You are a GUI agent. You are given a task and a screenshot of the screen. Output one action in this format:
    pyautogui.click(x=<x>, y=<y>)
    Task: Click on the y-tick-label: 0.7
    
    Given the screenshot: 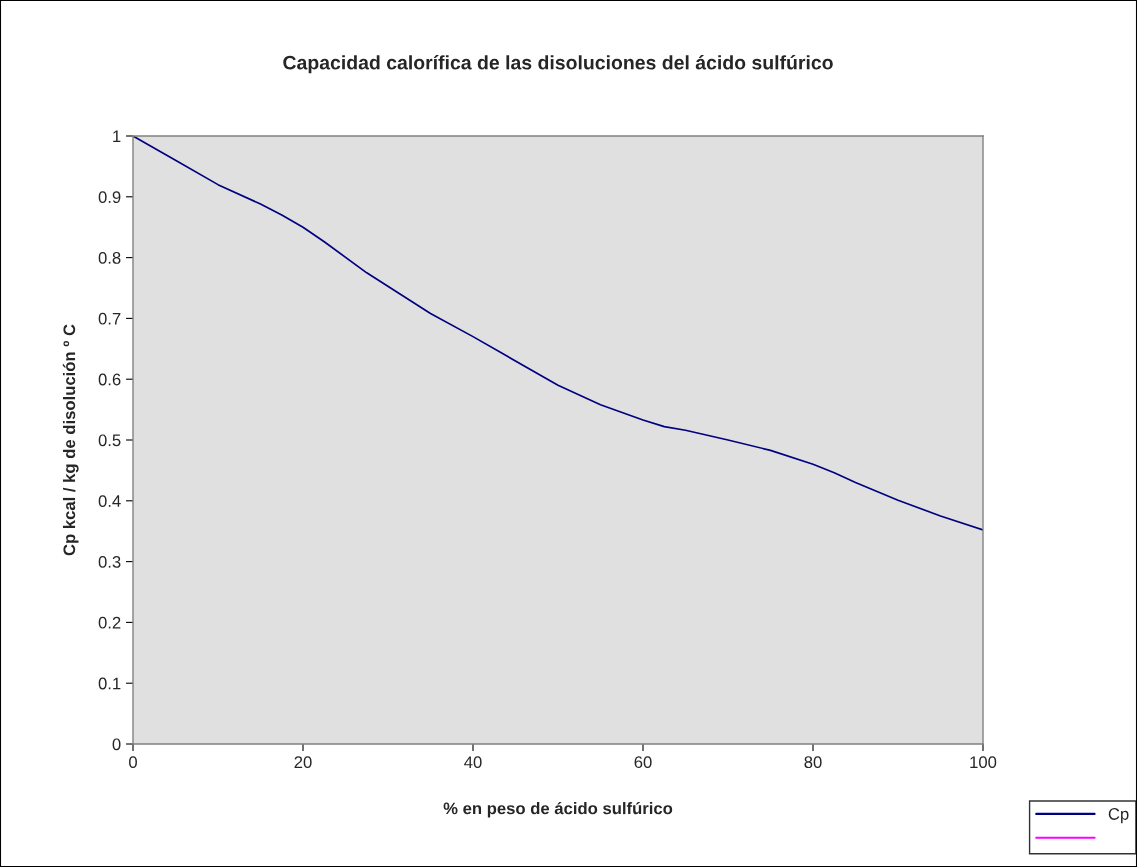 What is the action you would take?
    pyautogui.click(x=109, y=318)
    